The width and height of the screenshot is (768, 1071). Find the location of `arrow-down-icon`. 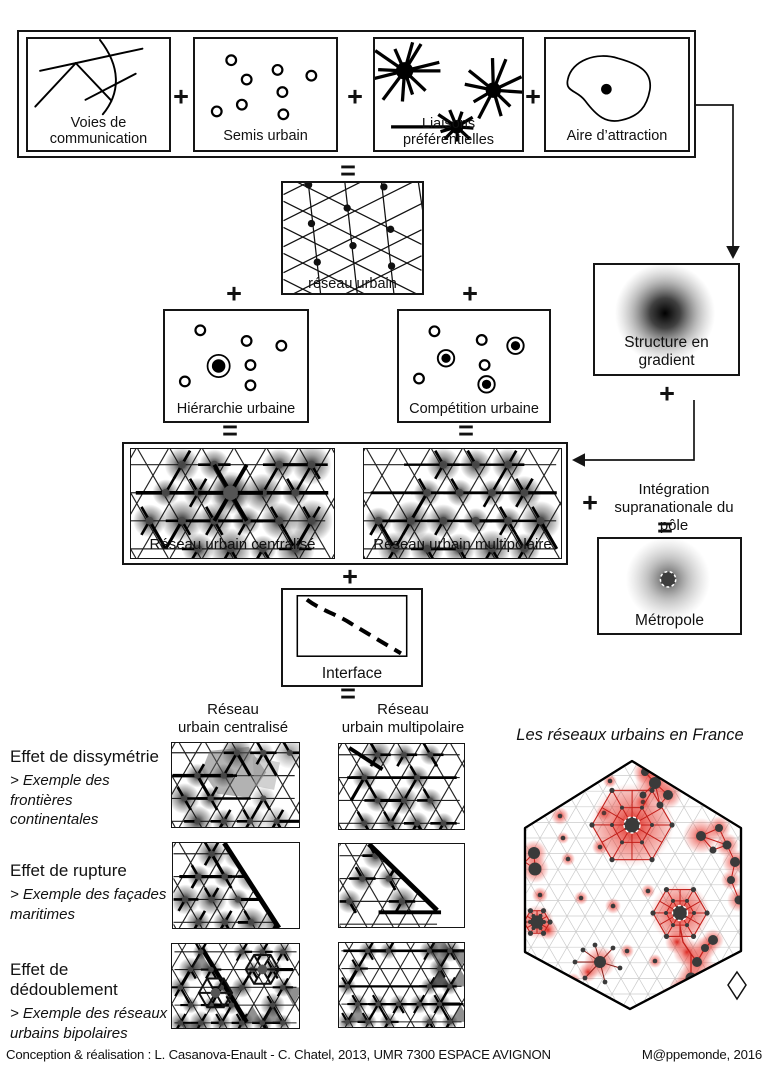

arrow-down-icon is located at coordinates (733, 252).